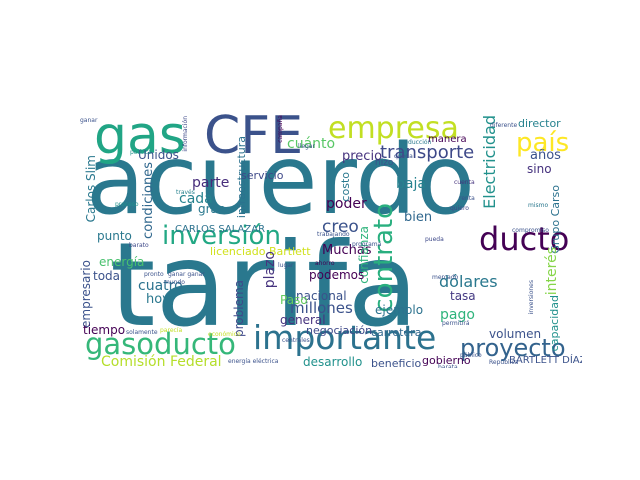 This screenshot has height=480, width=640. Describe the element at coordinates (504, 362) in the screenshot. I see `word: República` at that location.